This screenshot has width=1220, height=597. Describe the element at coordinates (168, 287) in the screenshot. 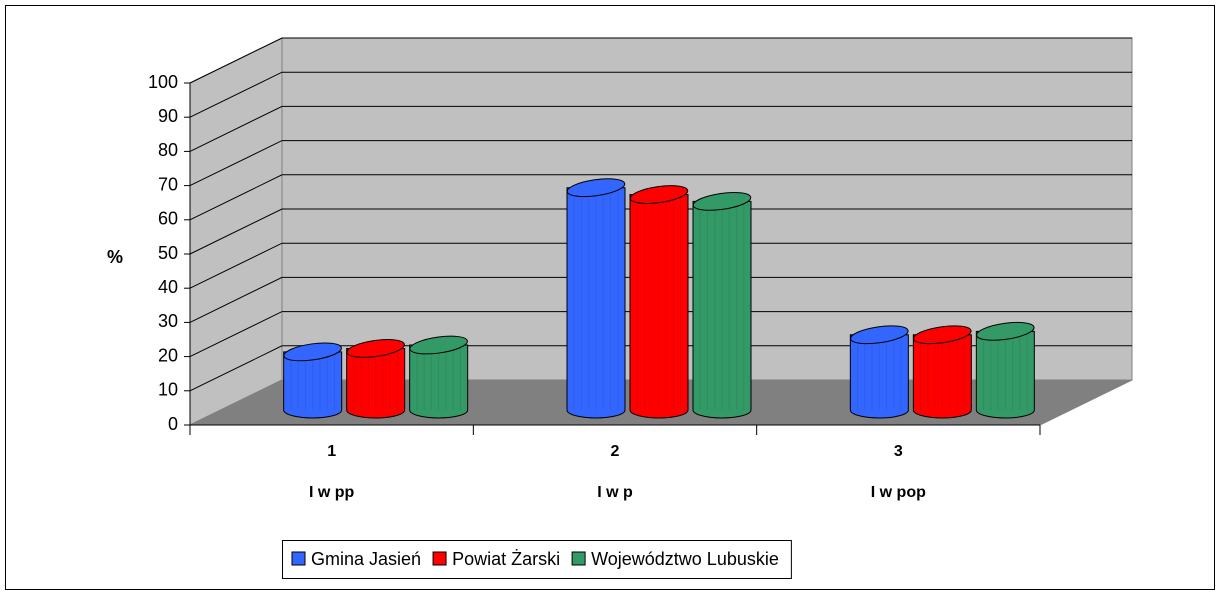

I see `y-tick-label: 40` at that location.